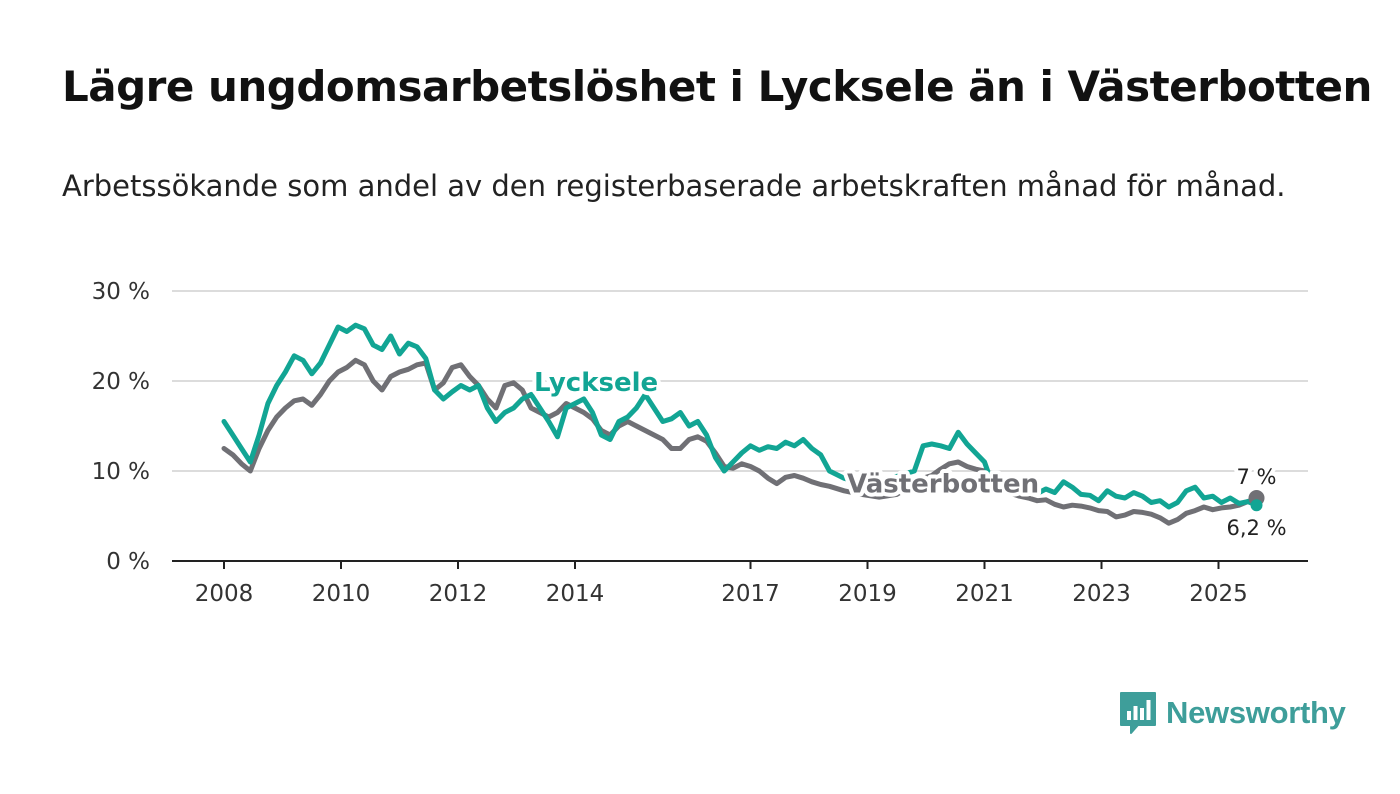  Describe the element at coordinates (1101, 594) in the screenshot. I see `x-tick-label: 2023` at that location.